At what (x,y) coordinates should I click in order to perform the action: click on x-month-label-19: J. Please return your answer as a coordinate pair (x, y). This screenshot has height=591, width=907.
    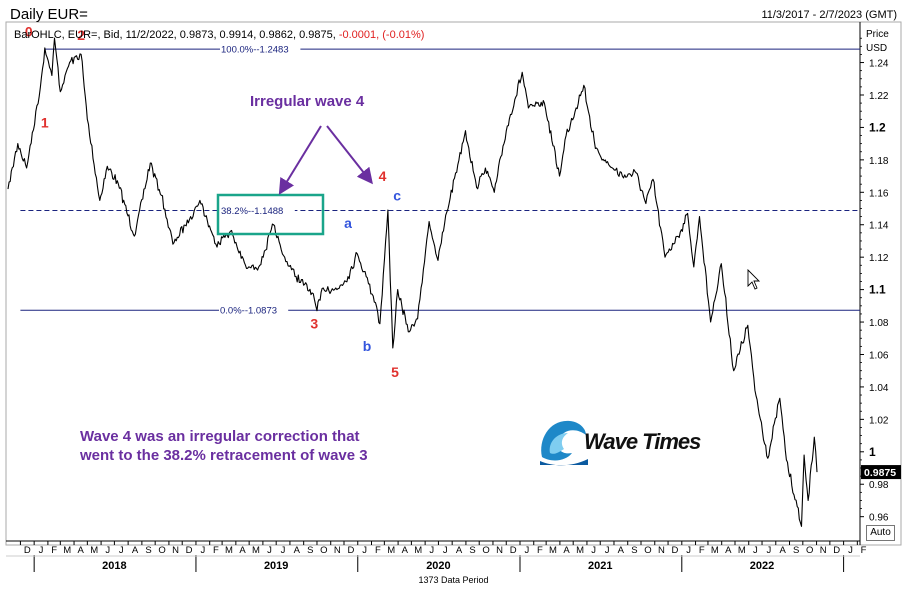
    Looking at the image, I should click on (283, 550).